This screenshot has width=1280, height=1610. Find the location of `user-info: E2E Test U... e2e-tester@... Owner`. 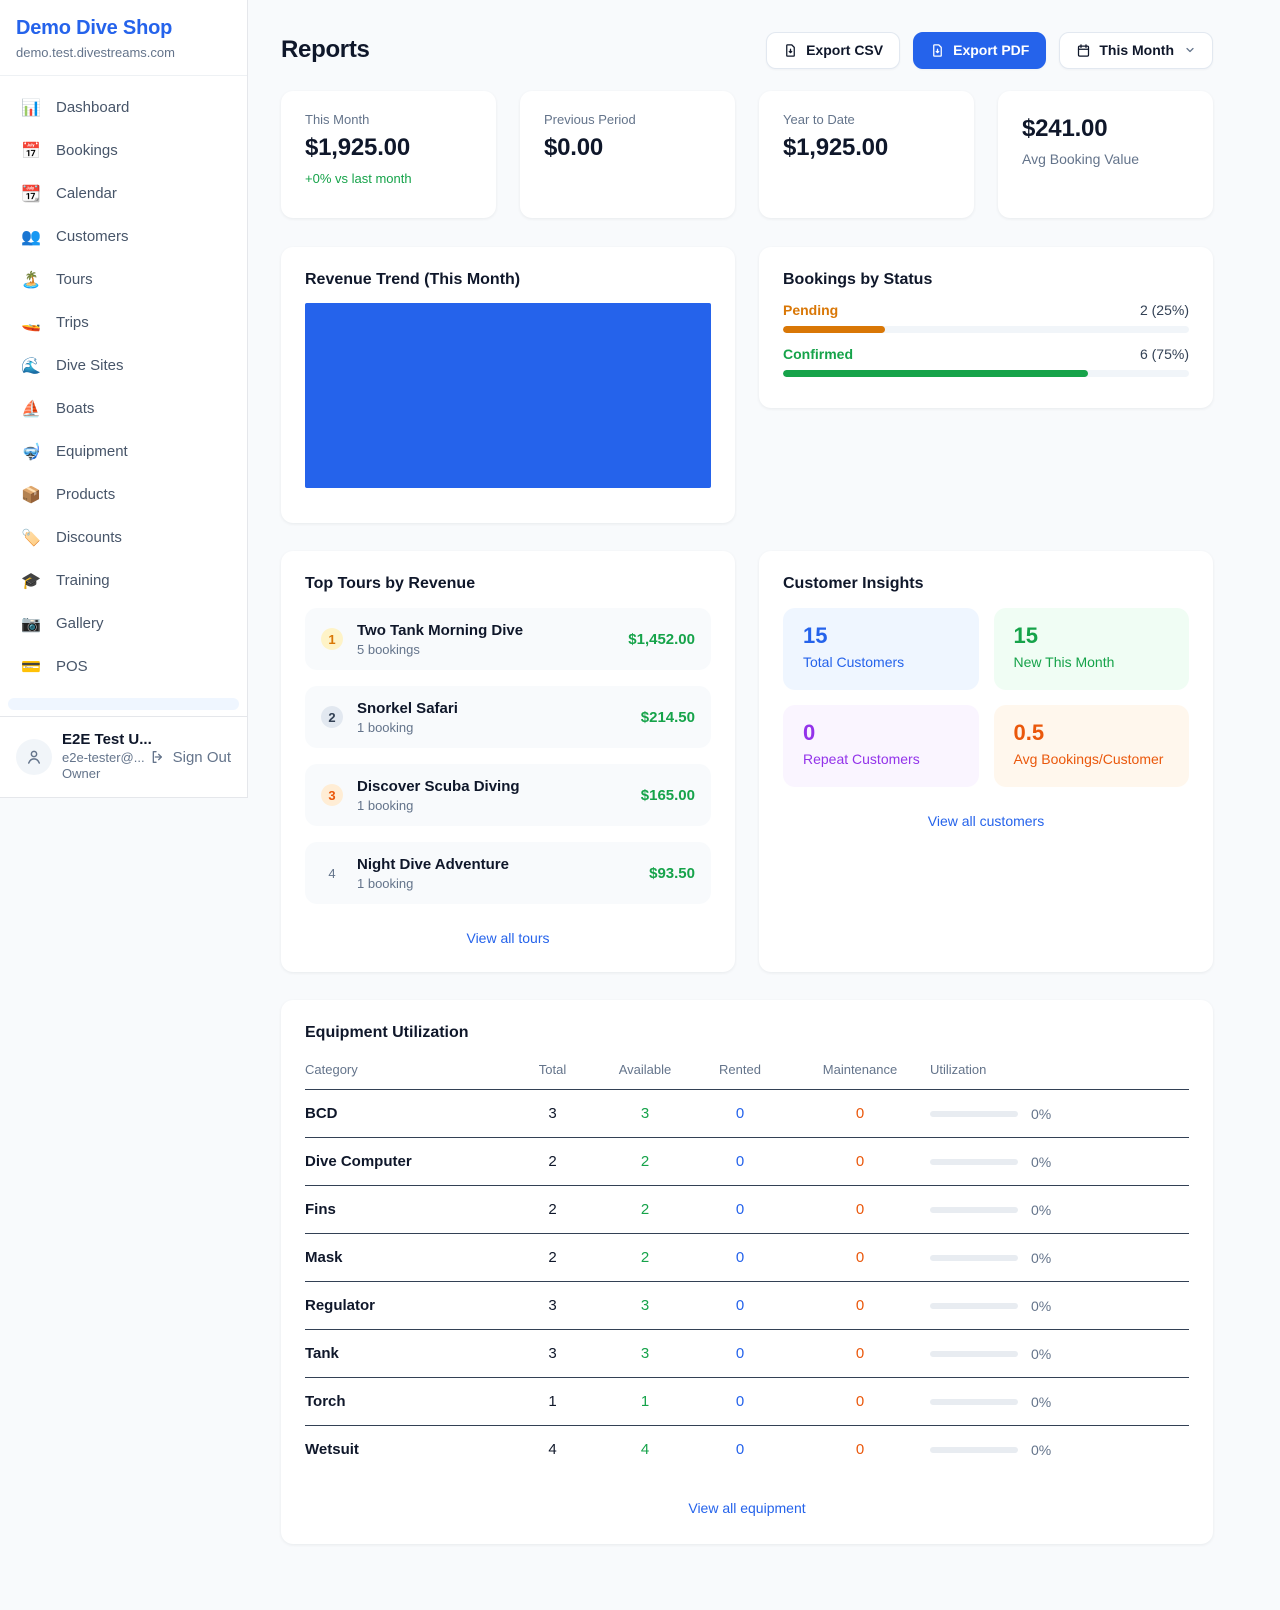

user-info: E2E Test U... e2e-tester@... Owner is located at coordinates (107, 756).